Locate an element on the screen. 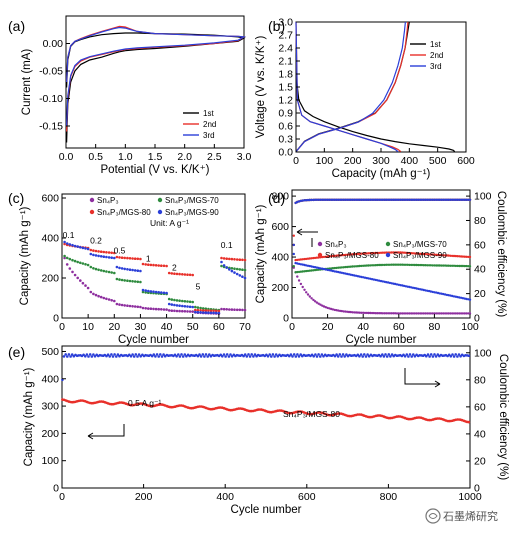 This screenshot has width=524, height=535. y2-tick-label: 60 is located at coordinates (480, 407).